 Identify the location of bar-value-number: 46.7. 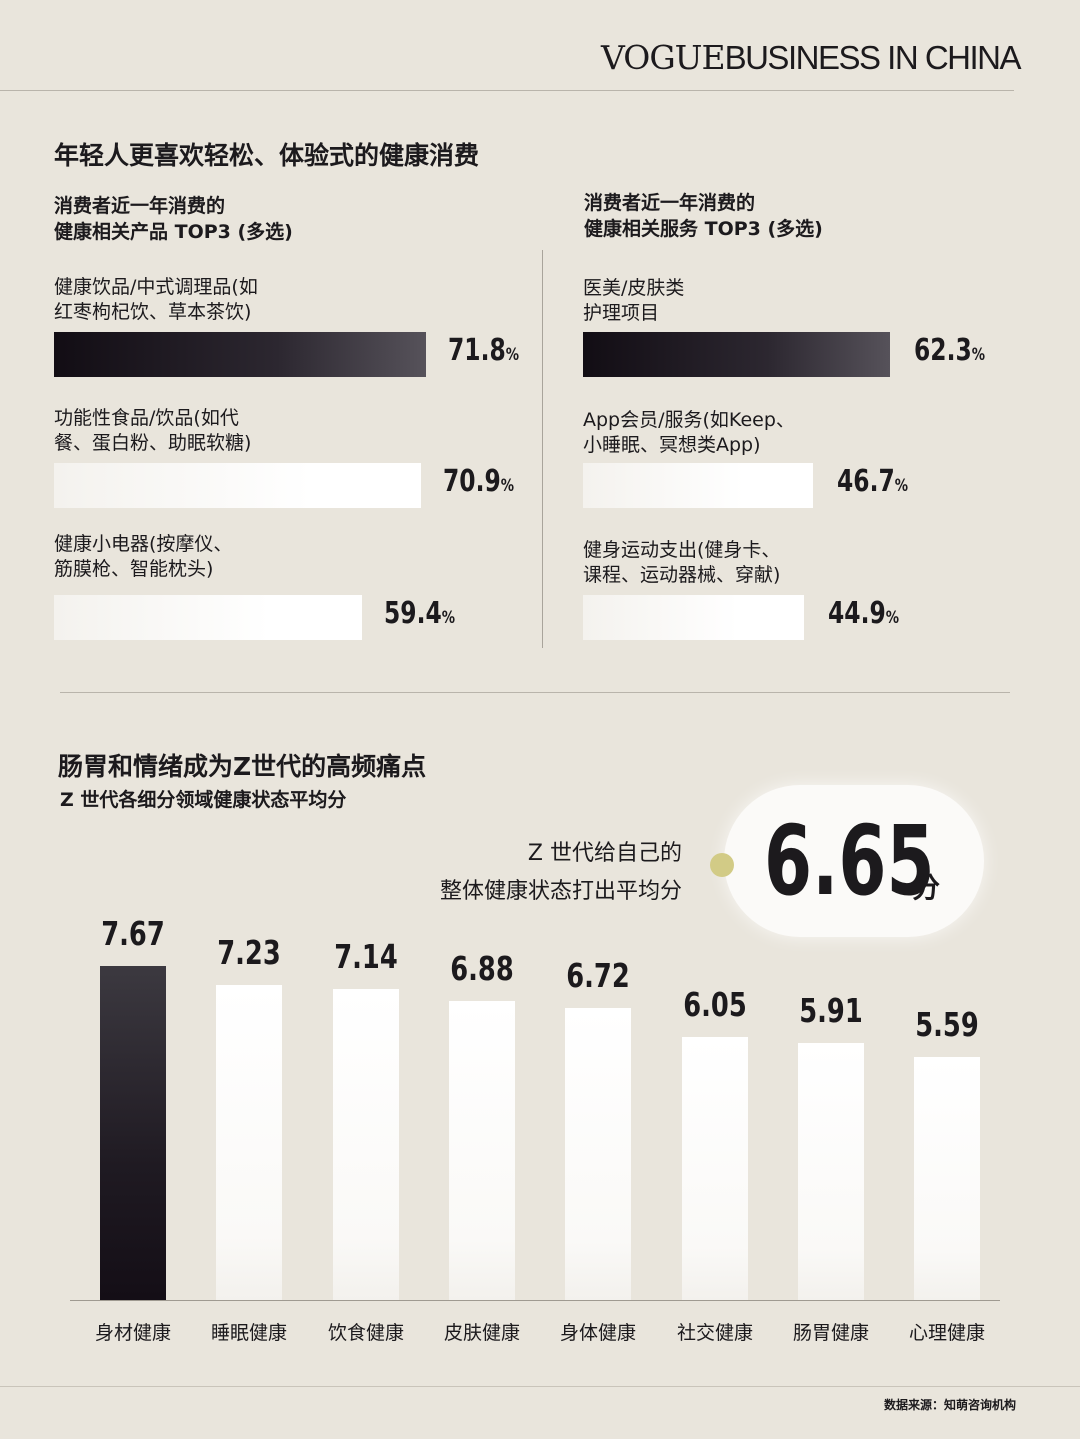
(866, 481).